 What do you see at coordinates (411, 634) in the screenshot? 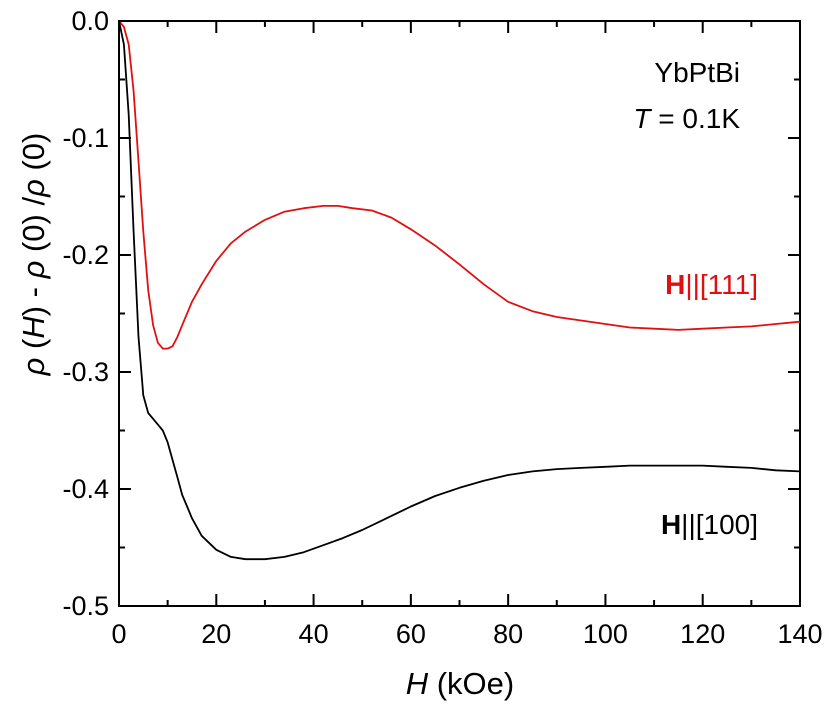
I see `x-tick-label: 60` at bounding box center [411, 634].